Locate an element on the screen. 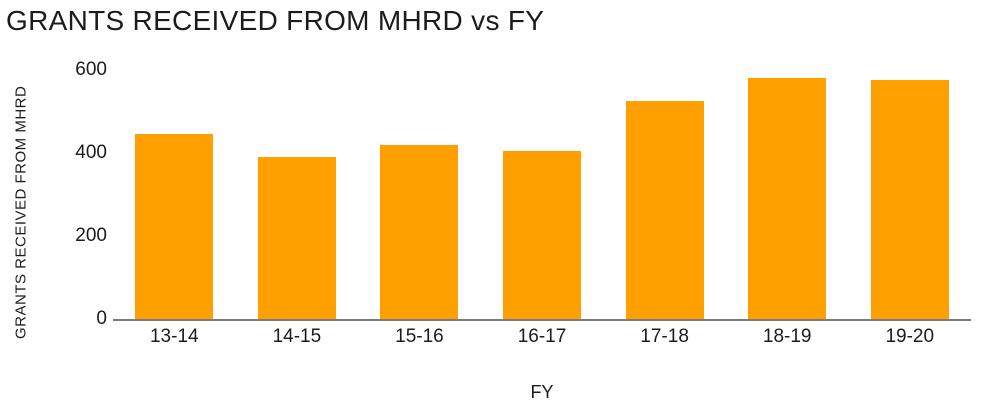  x-tick-label-15-16: 15-16 is located at coordinates (419, 336).